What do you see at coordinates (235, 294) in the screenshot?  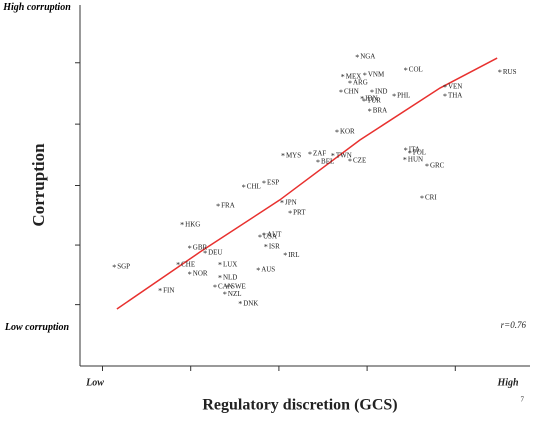 I see `point-label: NZL` at bounding box center [235, 294].